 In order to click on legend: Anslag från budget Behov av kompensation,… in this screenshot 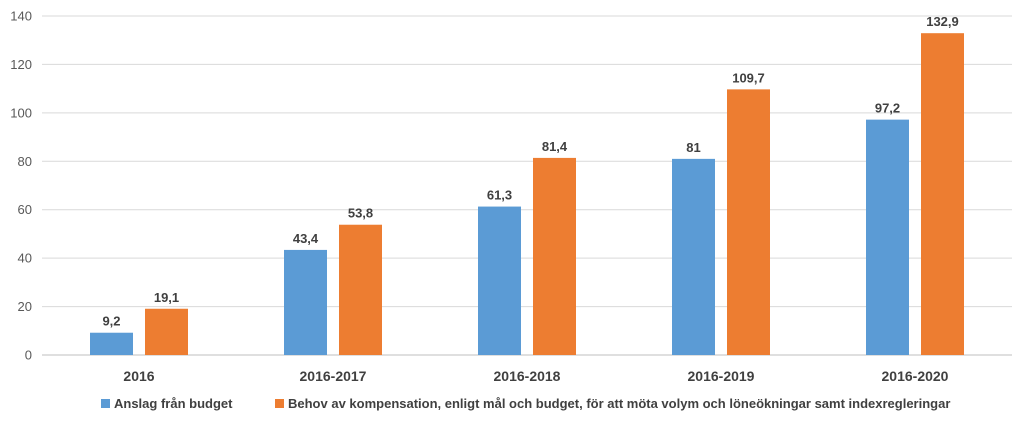, I will do `click(525, 403)`.